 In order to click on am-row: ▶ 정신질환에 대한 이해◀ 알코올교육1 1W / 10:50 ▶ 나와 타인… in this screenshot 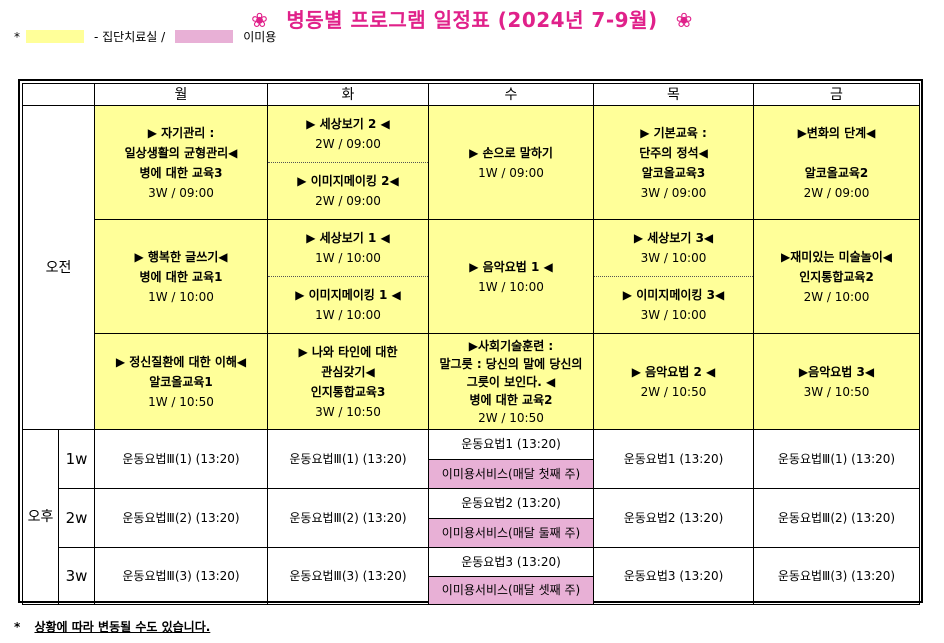, I will do `click(471, 381)`.